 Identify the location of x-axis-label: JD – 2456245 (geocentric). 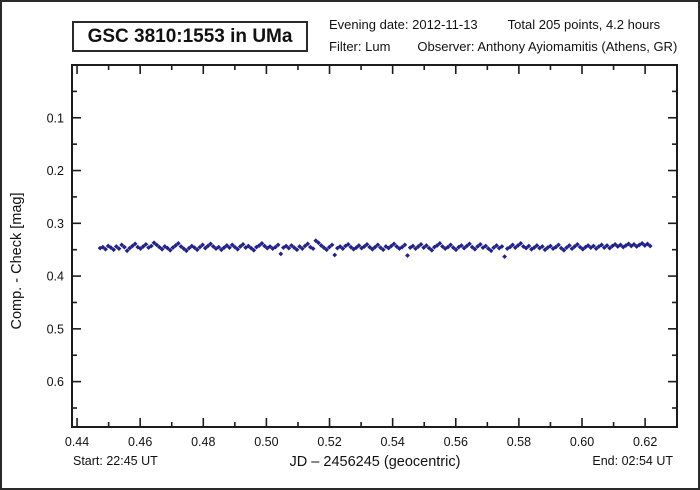
(375, 462).